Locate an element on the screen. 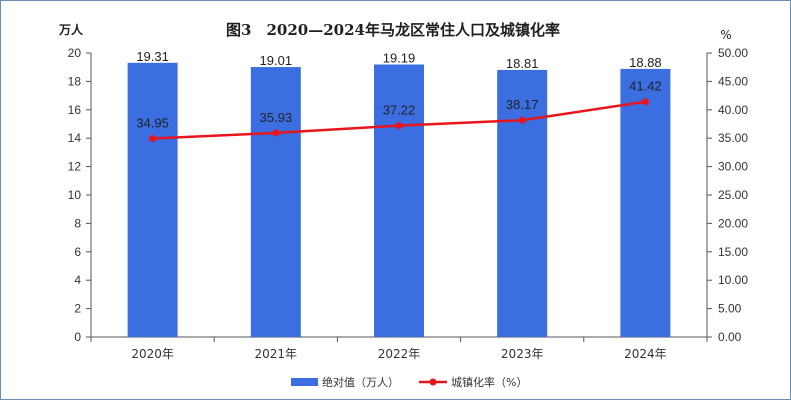 This screenshot has width=791, height=401. right-tick-label: 10.00 is located at coordinates (733, 280).